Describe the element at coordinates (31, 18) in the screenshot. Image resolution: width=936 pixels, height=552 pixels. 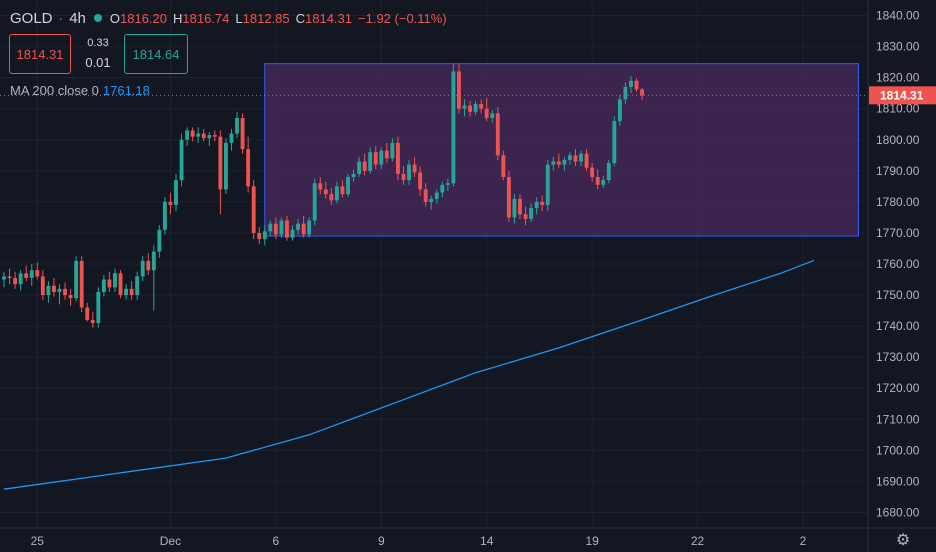
I see `symbol-label: GOLD` at that location.